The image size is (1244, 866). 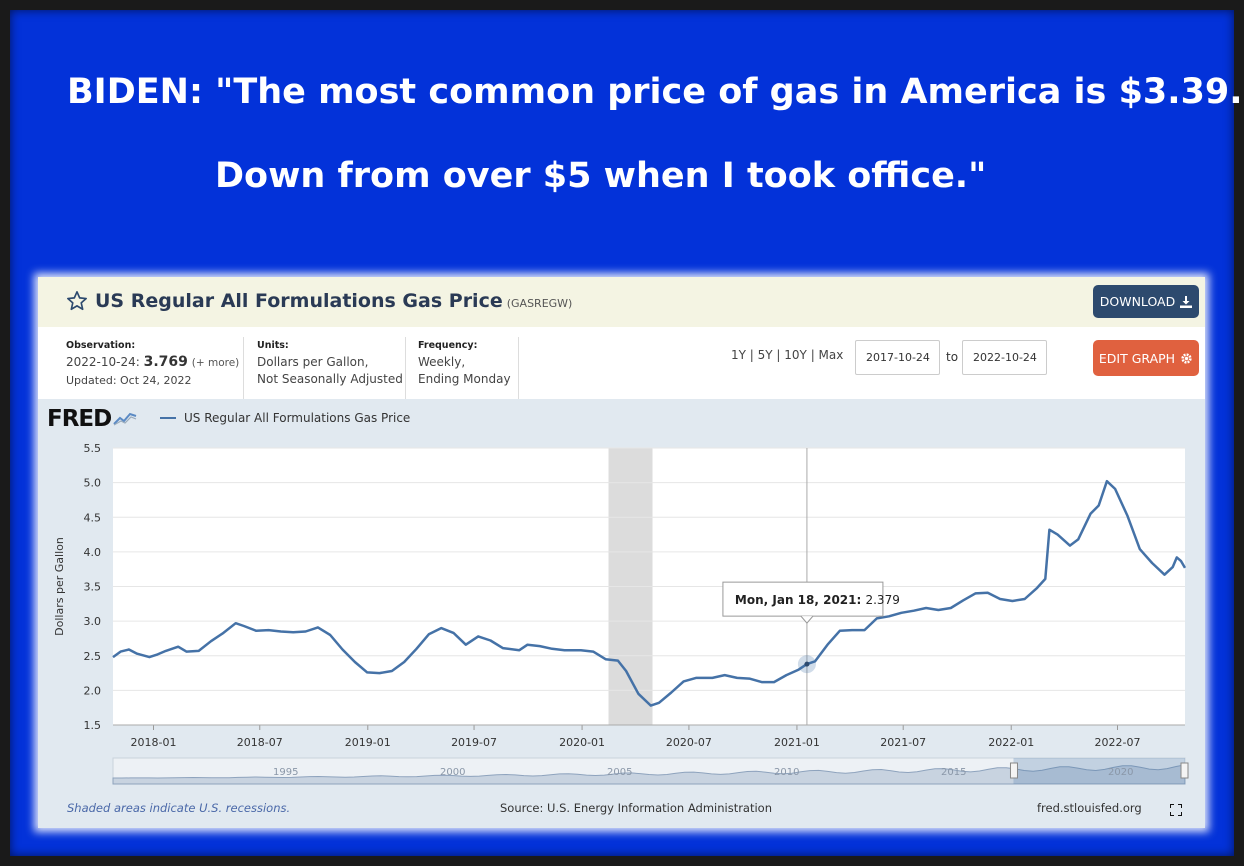 What do you see at coordinates (601, 176) in the screenshot?
I see `headline-line-2: Down from over $5 when I took office."` at bounding box center [601, 176].